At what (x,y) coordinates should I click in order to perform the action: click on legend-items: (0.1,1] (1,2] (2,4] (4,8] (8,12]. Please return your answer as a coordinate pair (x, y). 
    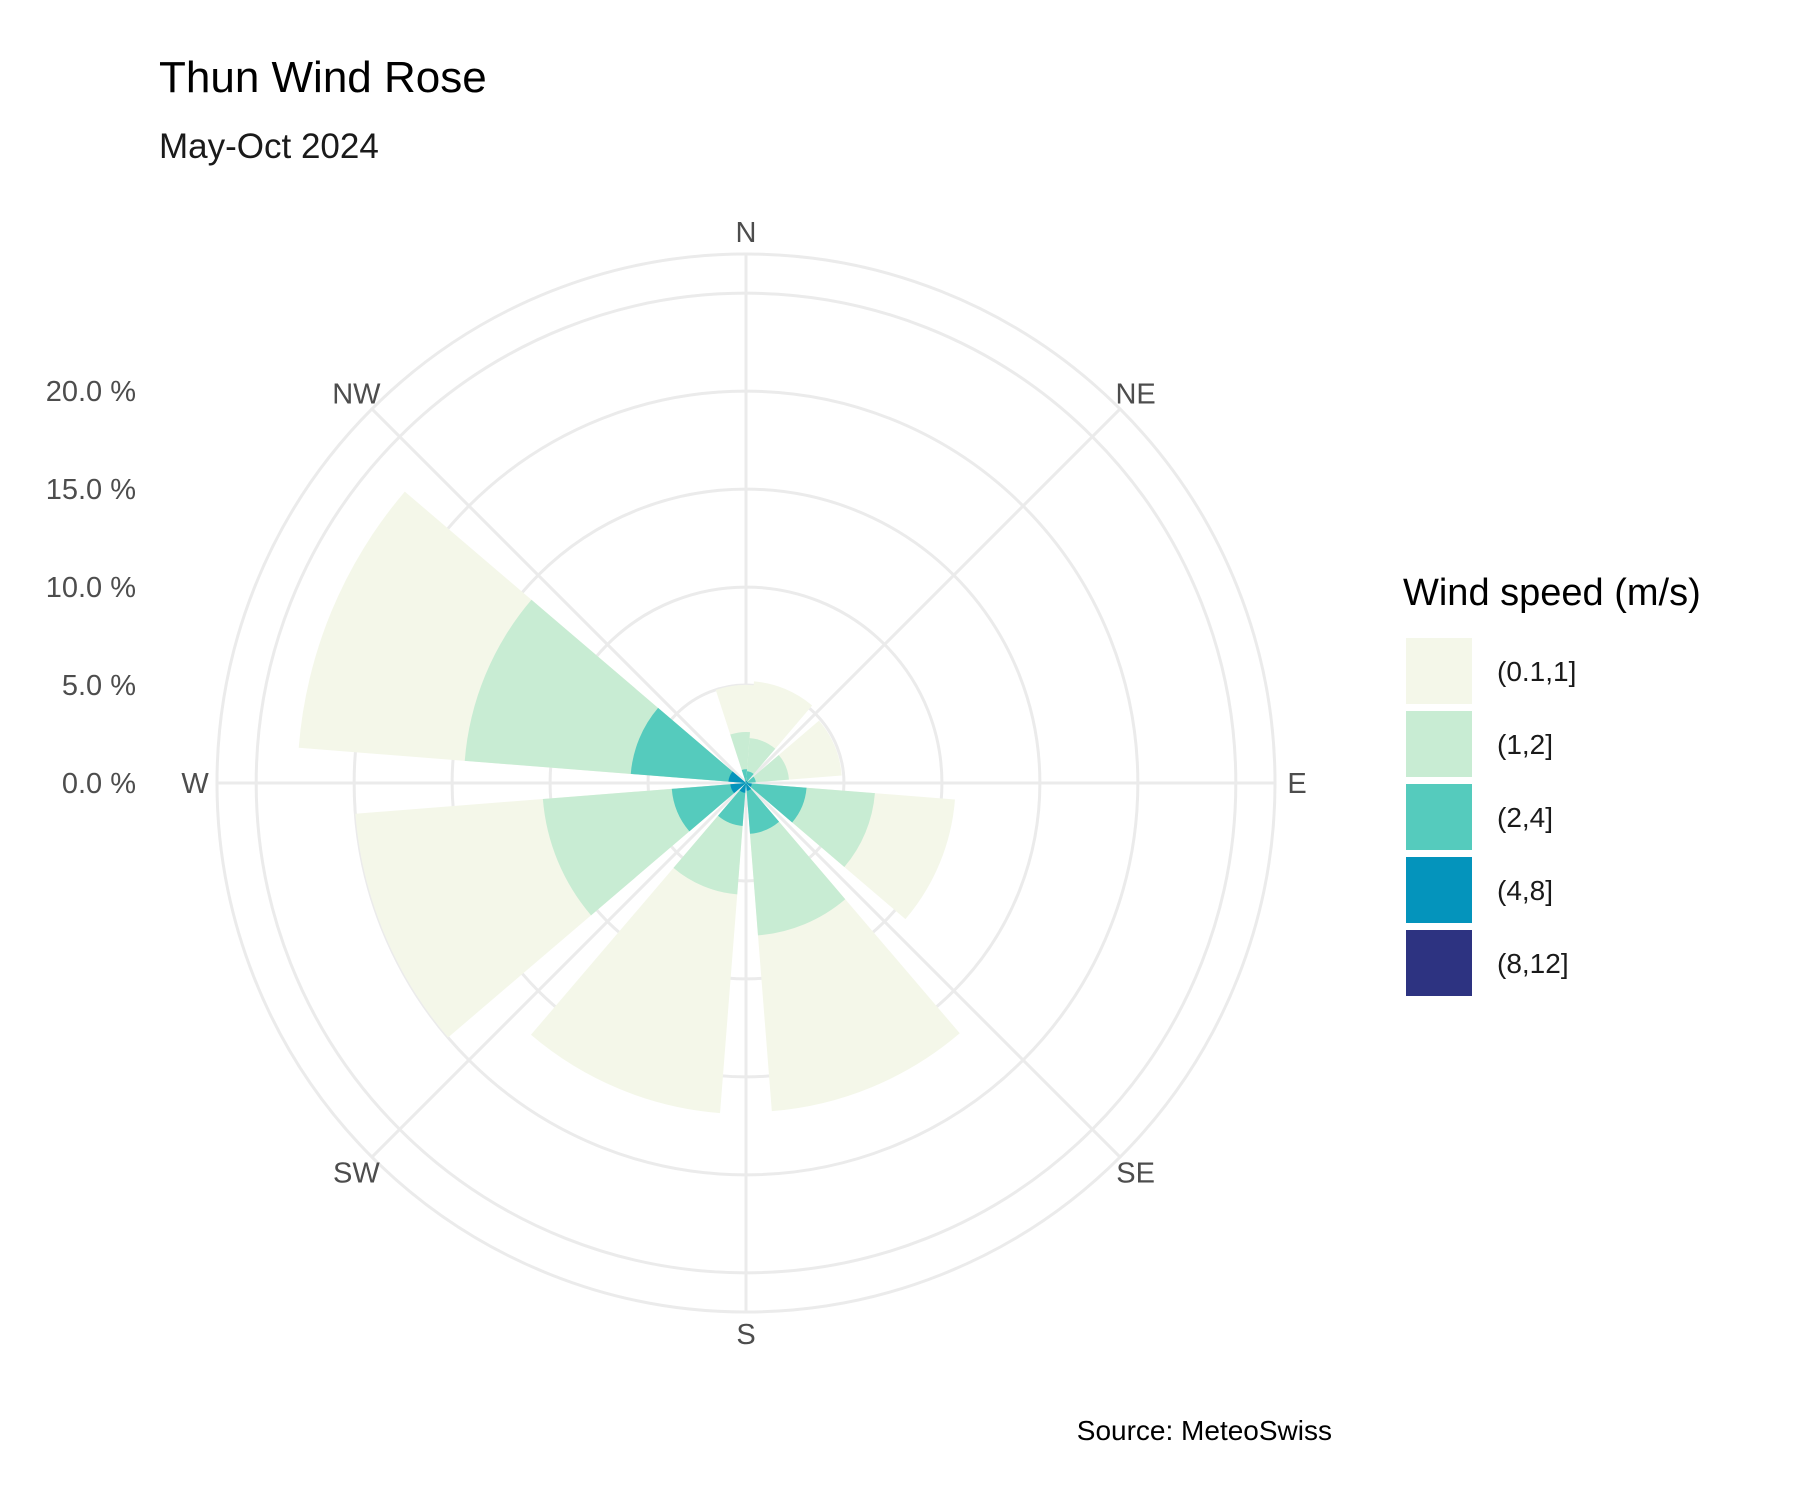
    Looking at the image, I should click on (1491, 817).